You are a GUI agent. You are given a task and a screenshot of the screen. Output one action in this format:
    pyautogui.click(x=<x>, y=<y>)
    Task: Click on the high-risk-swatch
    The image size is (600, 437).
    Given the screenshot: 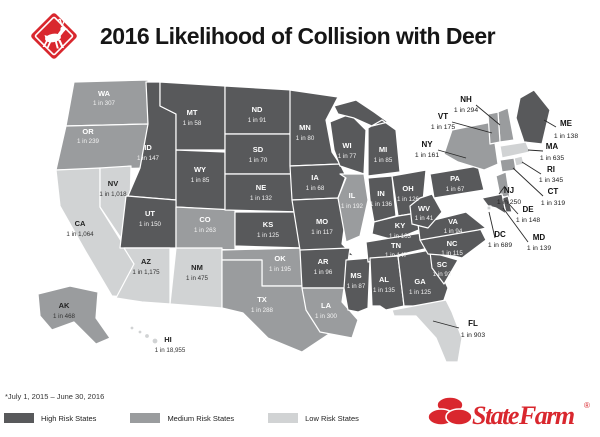 What is the action you would take?
    pyautogui.click(x=19, y=418)
    